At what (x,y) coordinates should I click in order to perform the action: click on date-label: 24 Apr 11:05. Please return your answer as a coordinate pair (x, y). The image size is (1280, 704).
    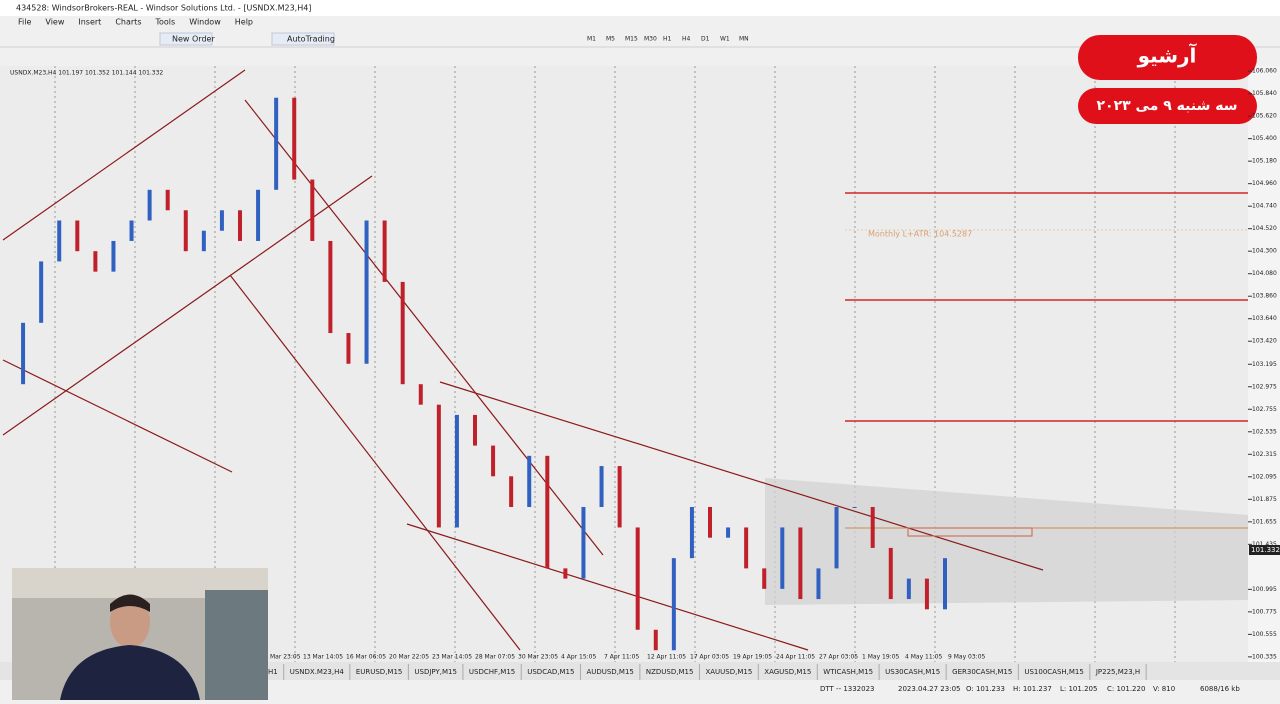
    Looking at the image, I should click on (795, 657).